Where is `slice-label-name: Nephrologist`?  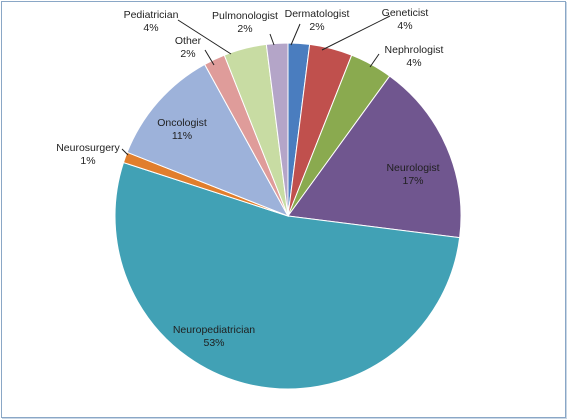
slice-label-name: Nephrologist is located at coordinates (414, 50).